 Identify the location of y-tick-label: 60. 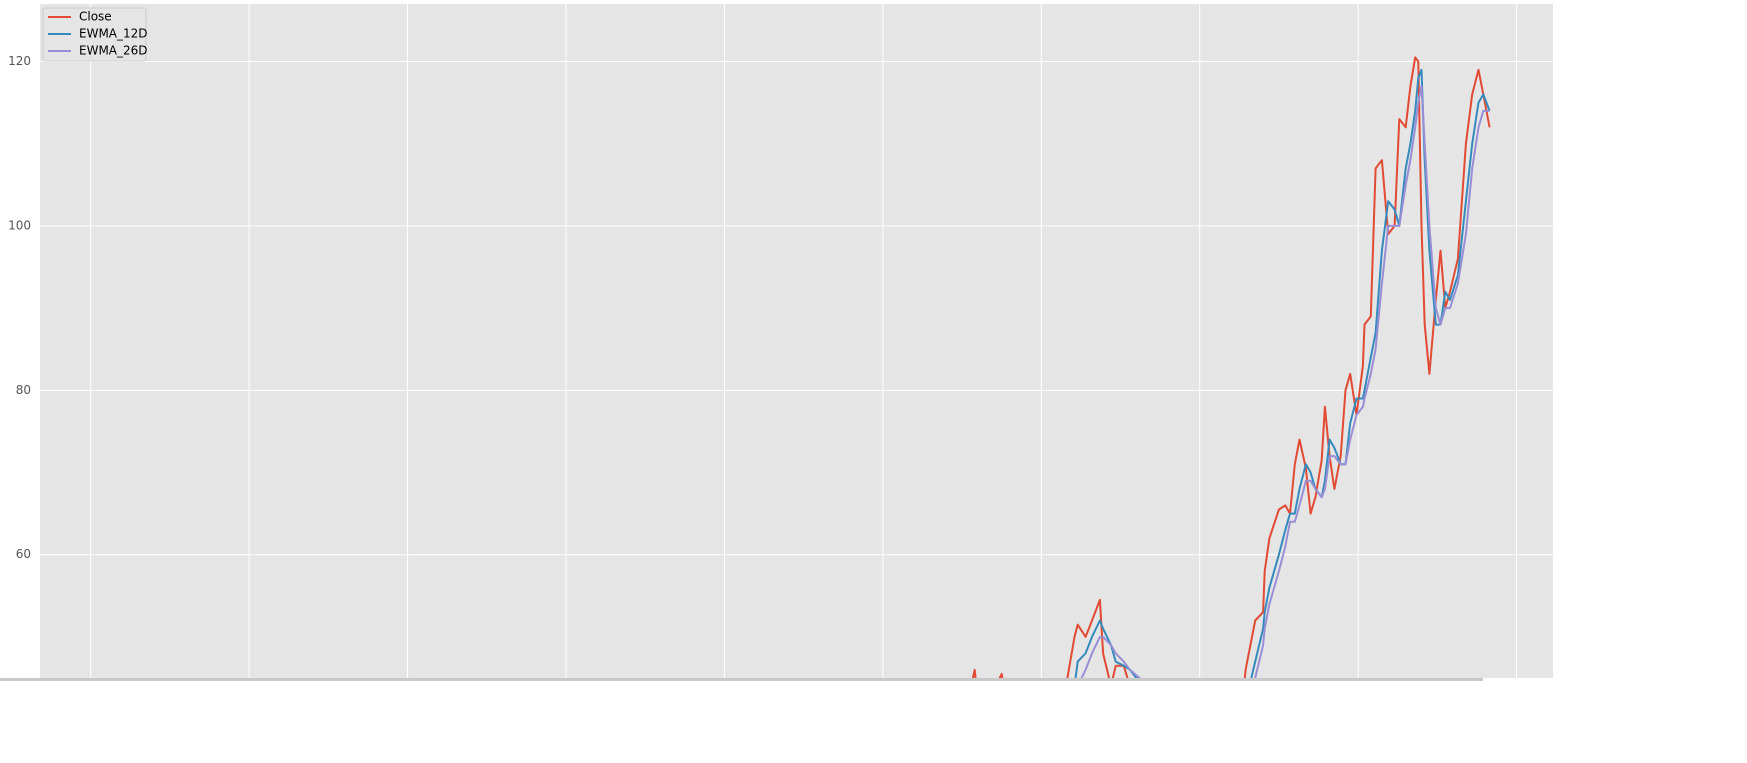
(23, 554).